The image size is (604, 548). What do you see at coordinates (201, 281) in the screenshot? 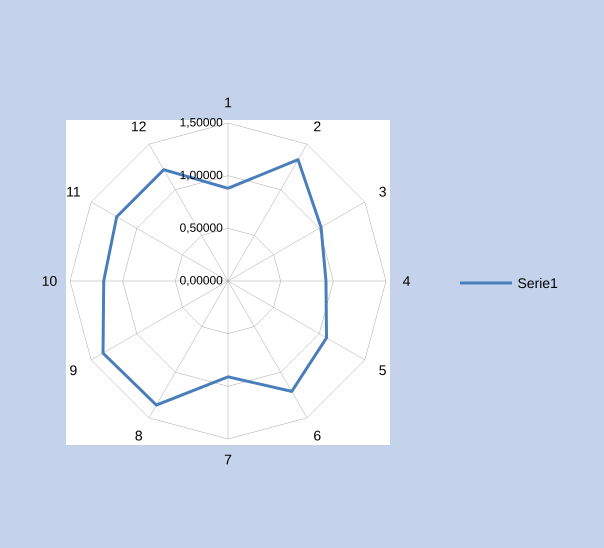
I see `y-tick-label: 0,00000` at bounding box center [201, 281].